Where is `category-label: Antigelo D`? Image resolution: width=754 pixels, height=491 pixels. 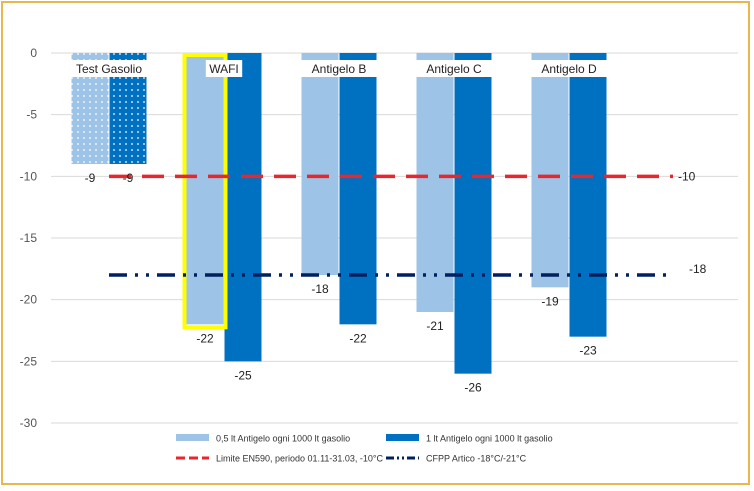
category-label: Antigelo D is located at coordinates (569, 69).